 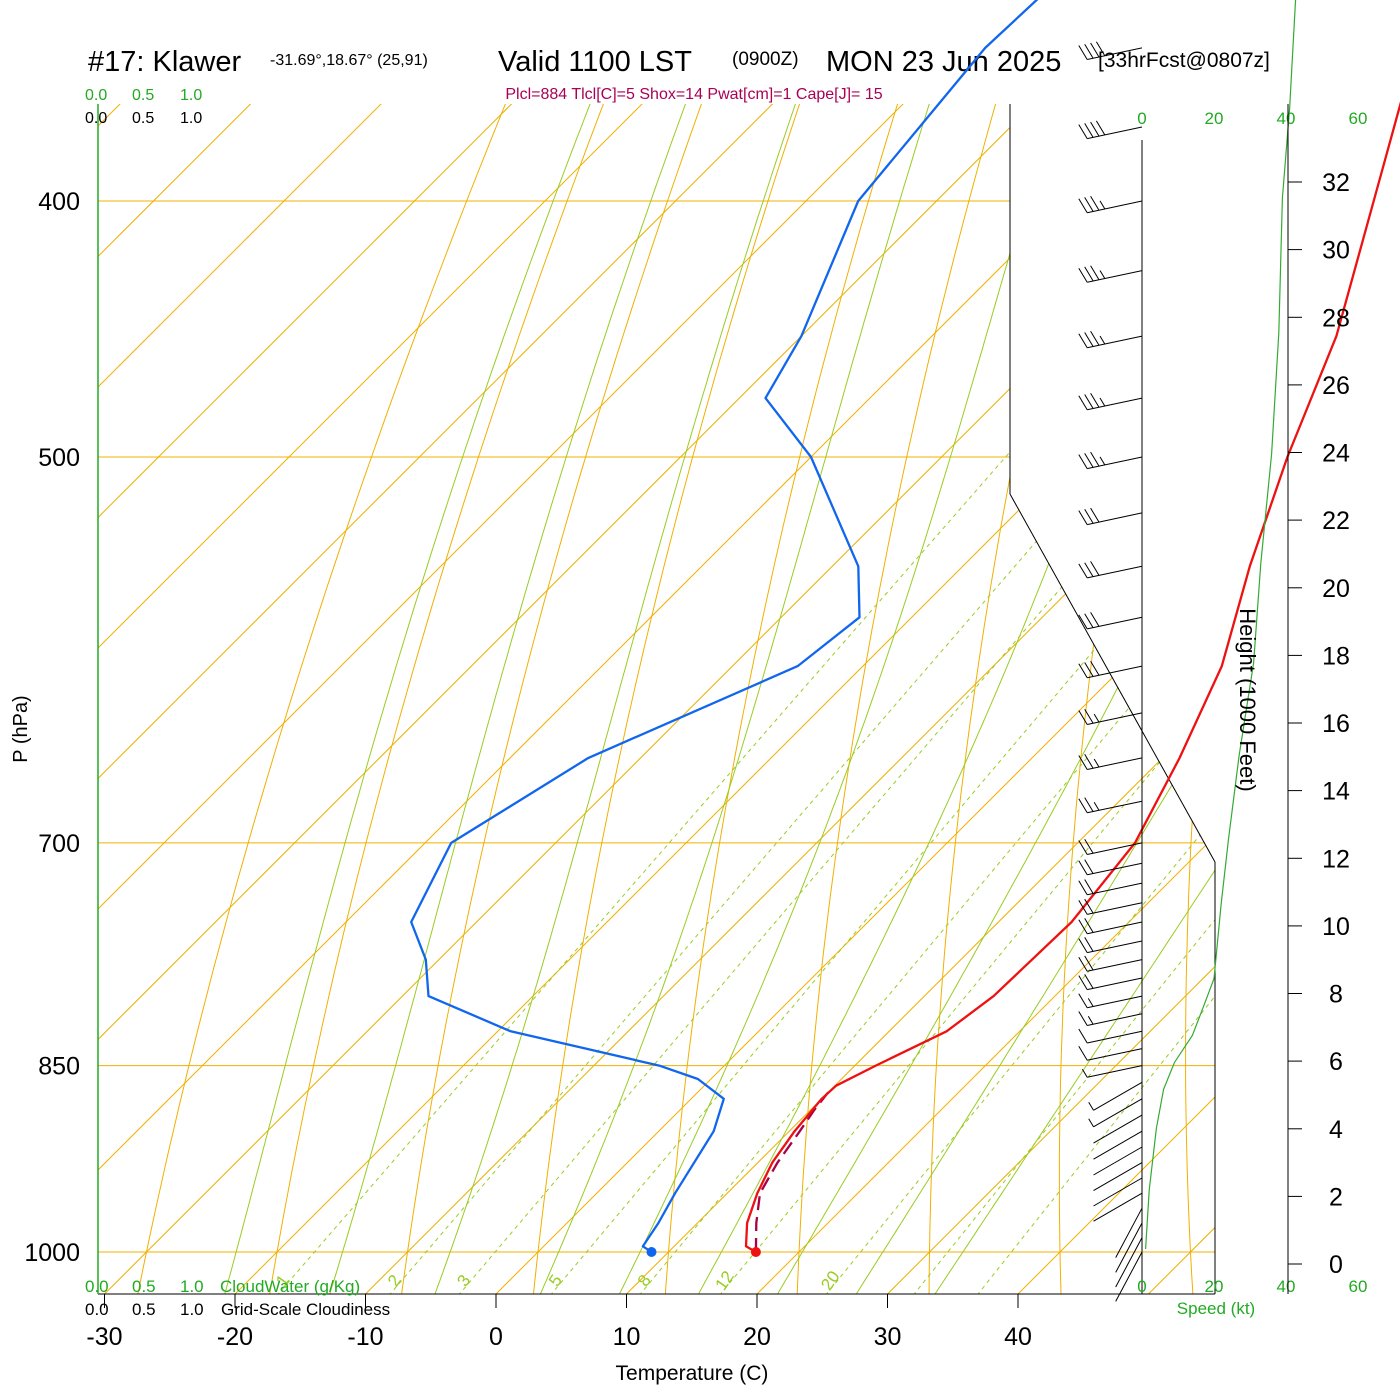 What do you see at coordinates (765, 59) in the screenshot?
I see `utc-time: (0900Z)` at bounding box center [765, 59].